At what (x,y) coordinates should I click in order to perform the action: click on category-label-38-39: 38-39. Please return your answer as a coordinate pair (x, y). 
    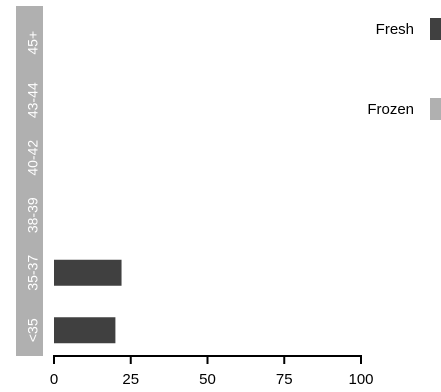
    Looking at the image, I should click on (33, 215).